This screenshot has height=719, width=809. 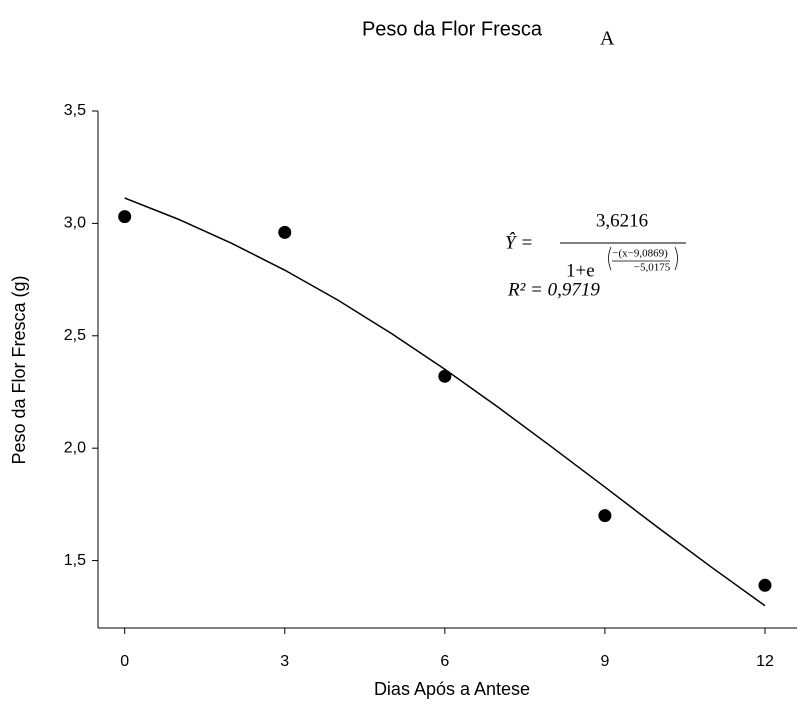 I want to click on equation-lhs: Ŷ =, so click(x=519, y=242).